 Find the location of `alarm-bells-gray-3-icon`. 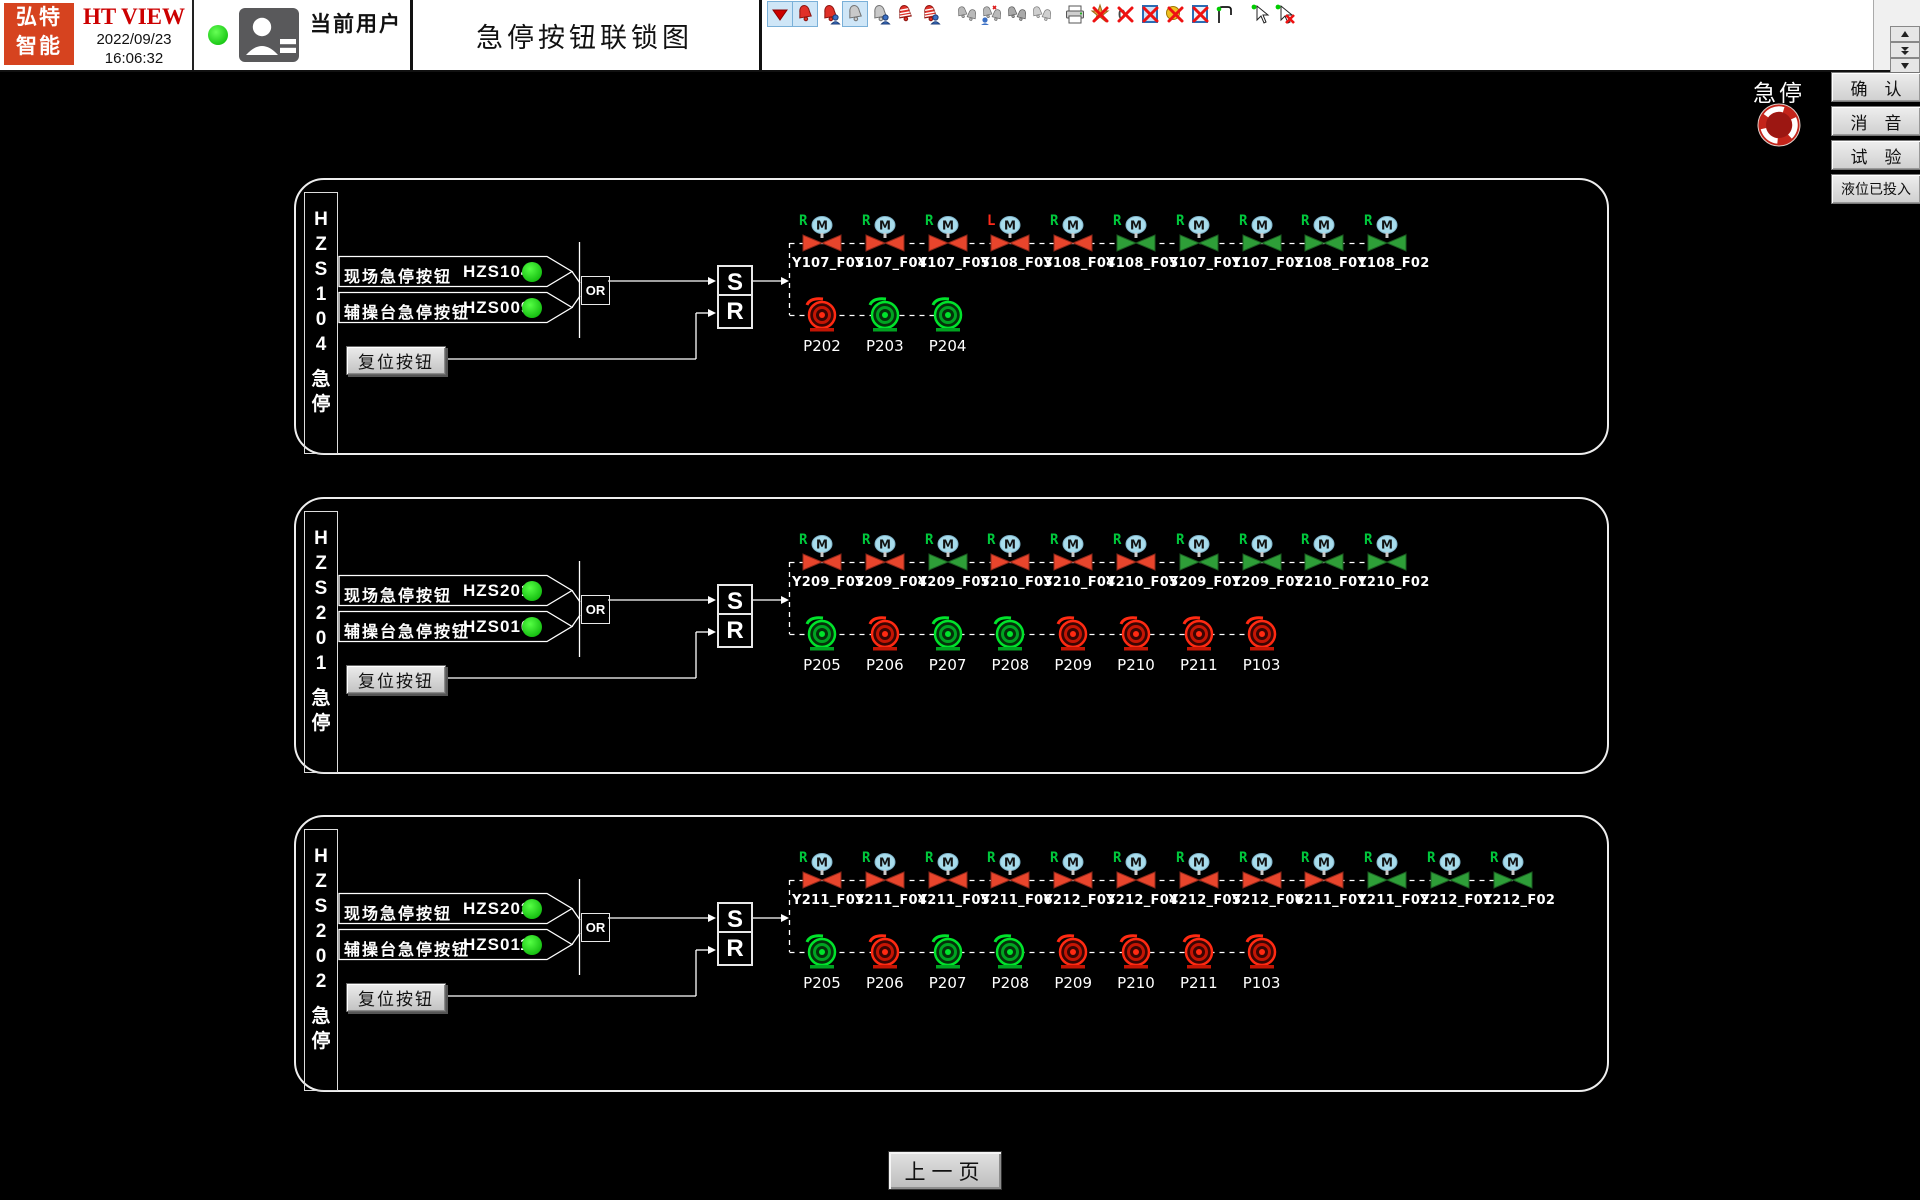

alarm-bells-gray-3-icon is located at coordinates (1040, 14).